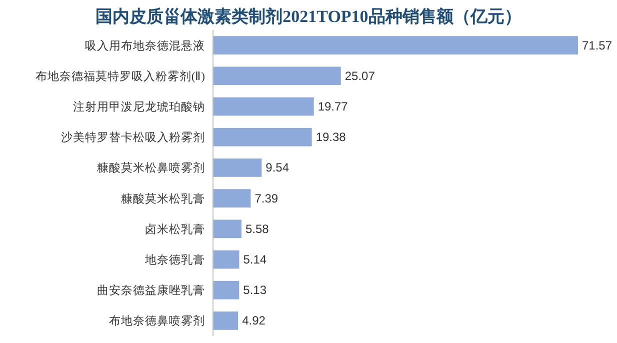 The image size is (617, 343). What do you see at coordinates (151, 167) in the screenshot?
I see `y-tick-label: 糠酸莫米松鼻喷雾剂` at bounding box center [151, 167].